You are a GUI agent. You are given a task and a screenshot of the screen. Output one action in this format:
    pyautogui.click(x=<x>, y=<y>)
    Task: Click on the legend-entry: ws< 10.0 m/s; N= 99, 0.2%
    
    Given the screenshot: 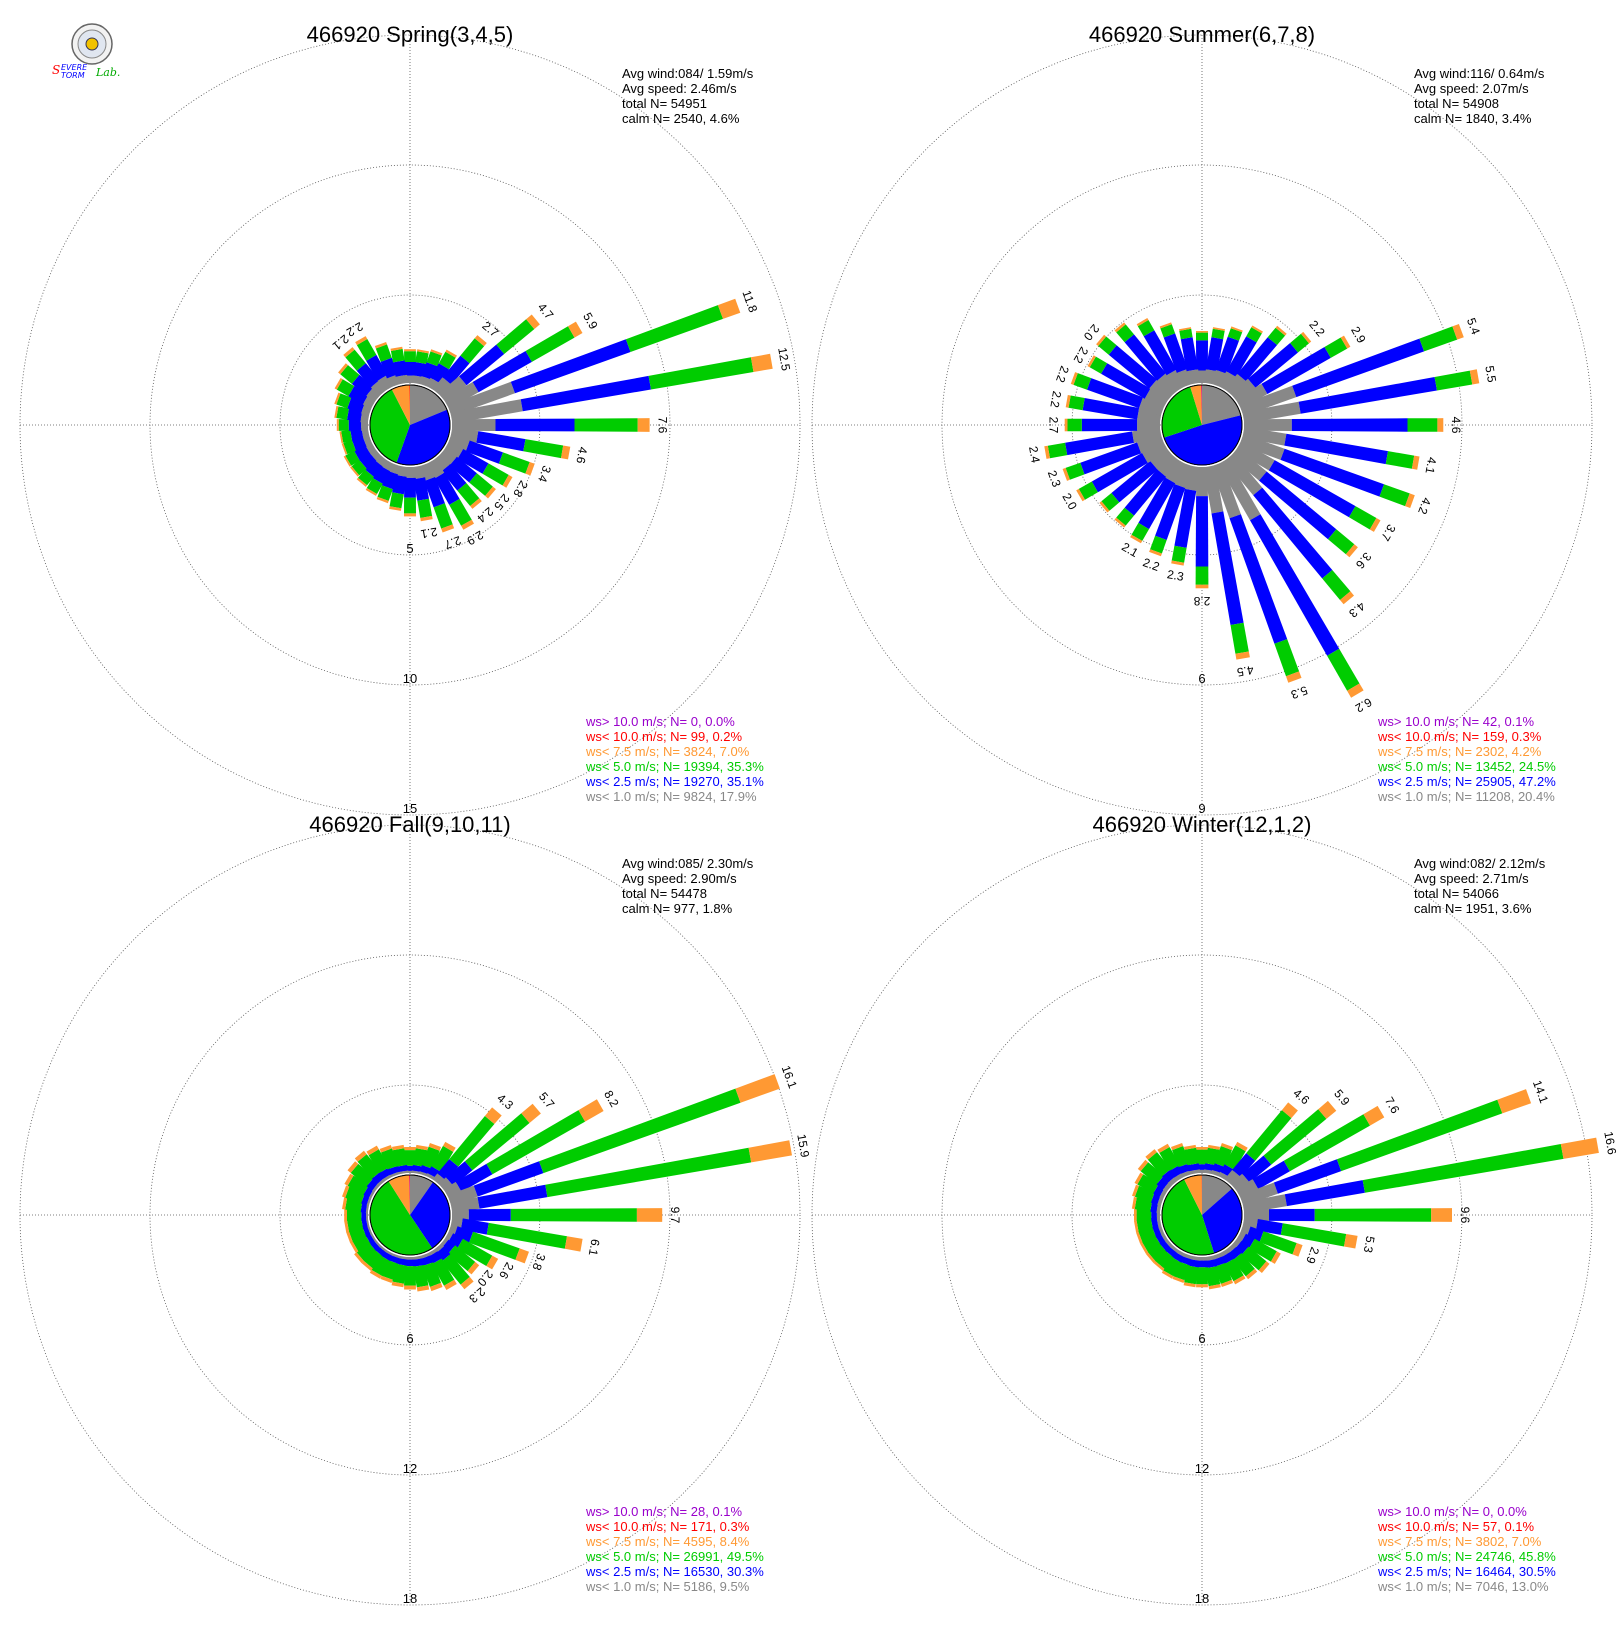 What is the action you would take?
    pyautogui.click(x=664, y=736)
    